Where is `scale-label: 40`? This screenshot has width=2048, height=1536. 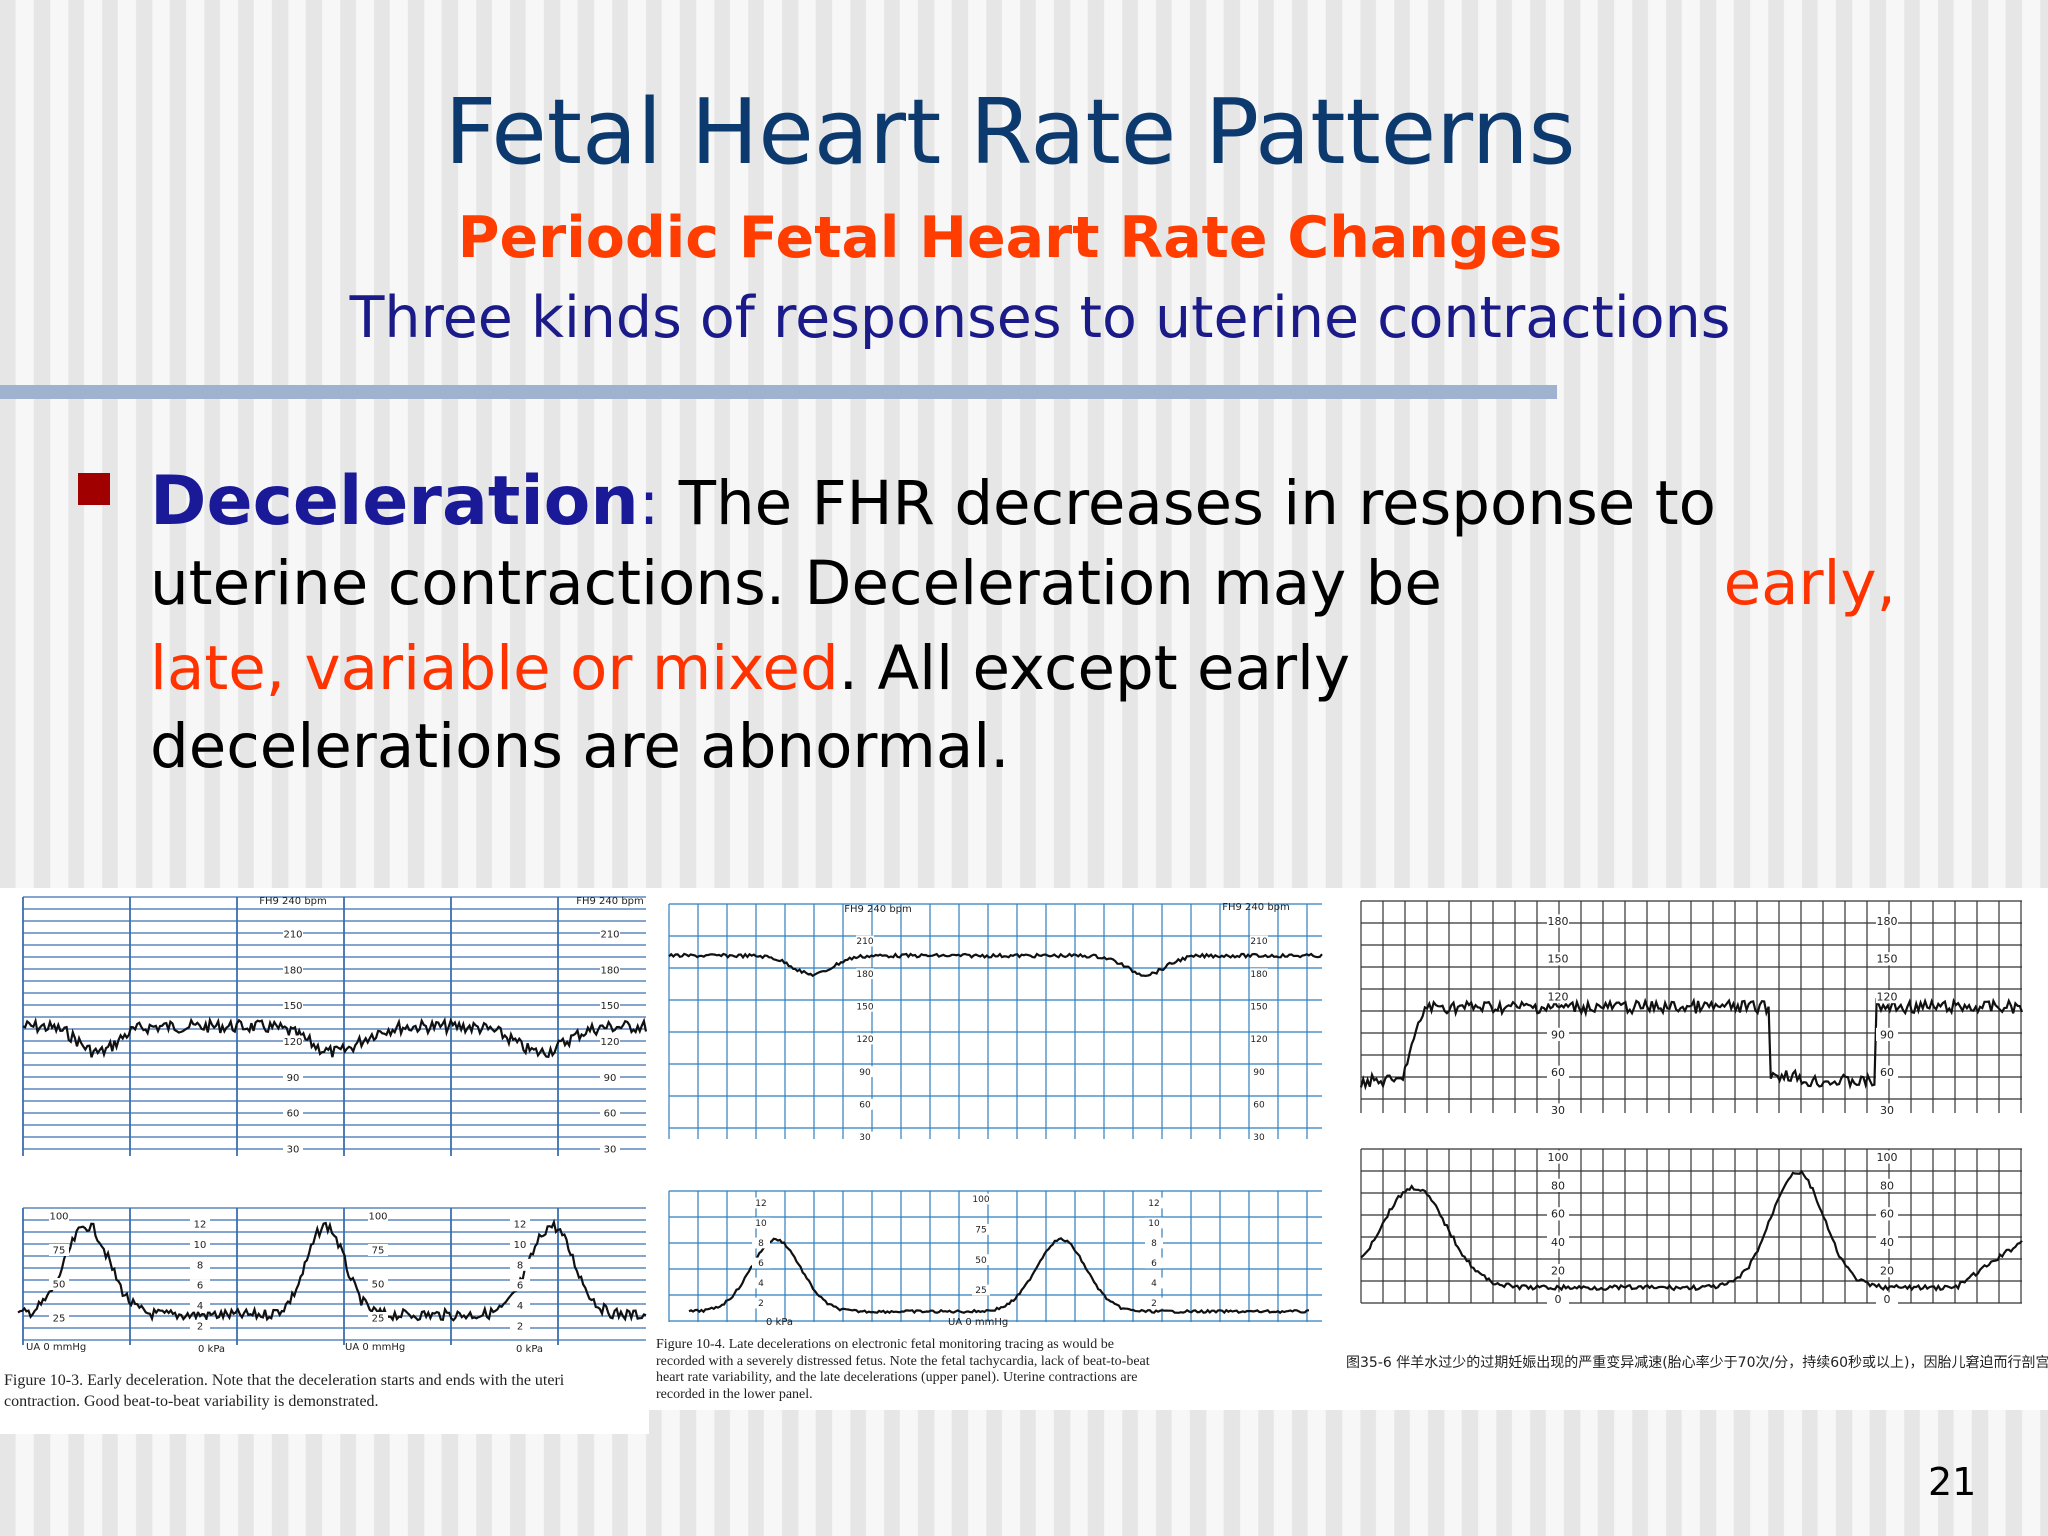
scale-label: 40 is located at coordinates (1887, 1242).